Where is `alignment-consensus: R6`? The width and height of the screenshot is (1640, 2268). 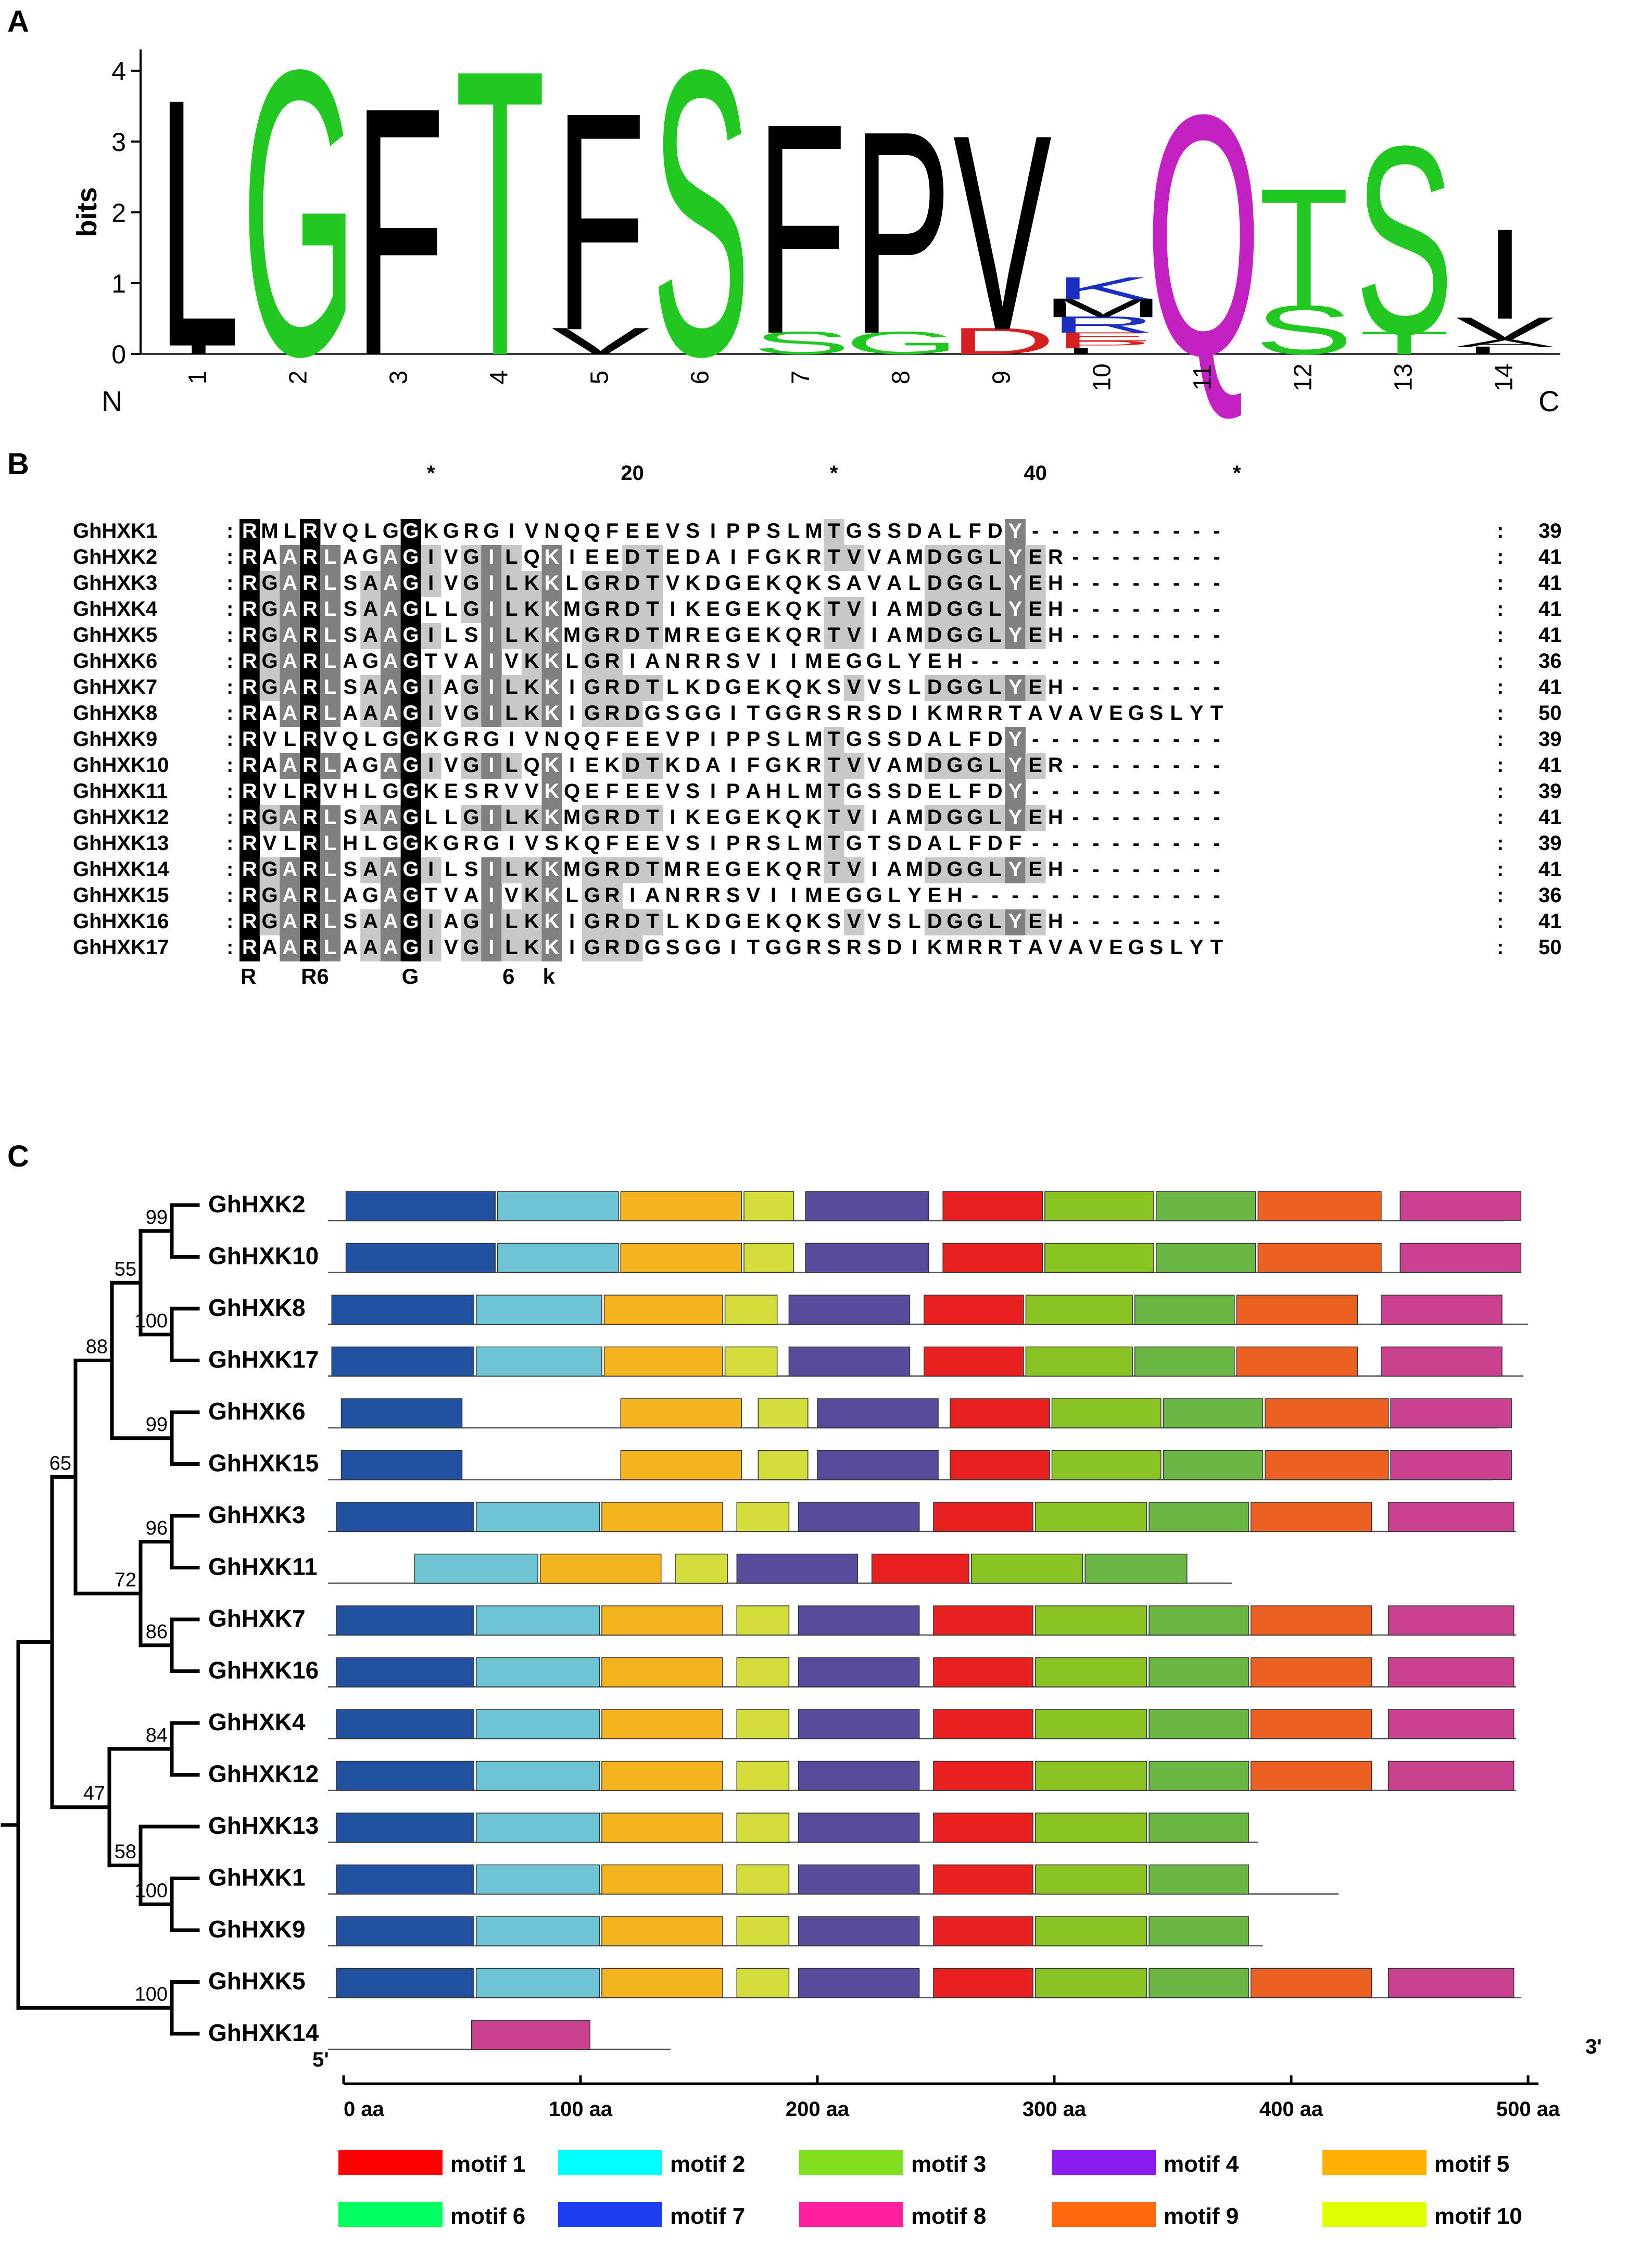 alignment-consensus: R6 is located at coordinates (315, 976).